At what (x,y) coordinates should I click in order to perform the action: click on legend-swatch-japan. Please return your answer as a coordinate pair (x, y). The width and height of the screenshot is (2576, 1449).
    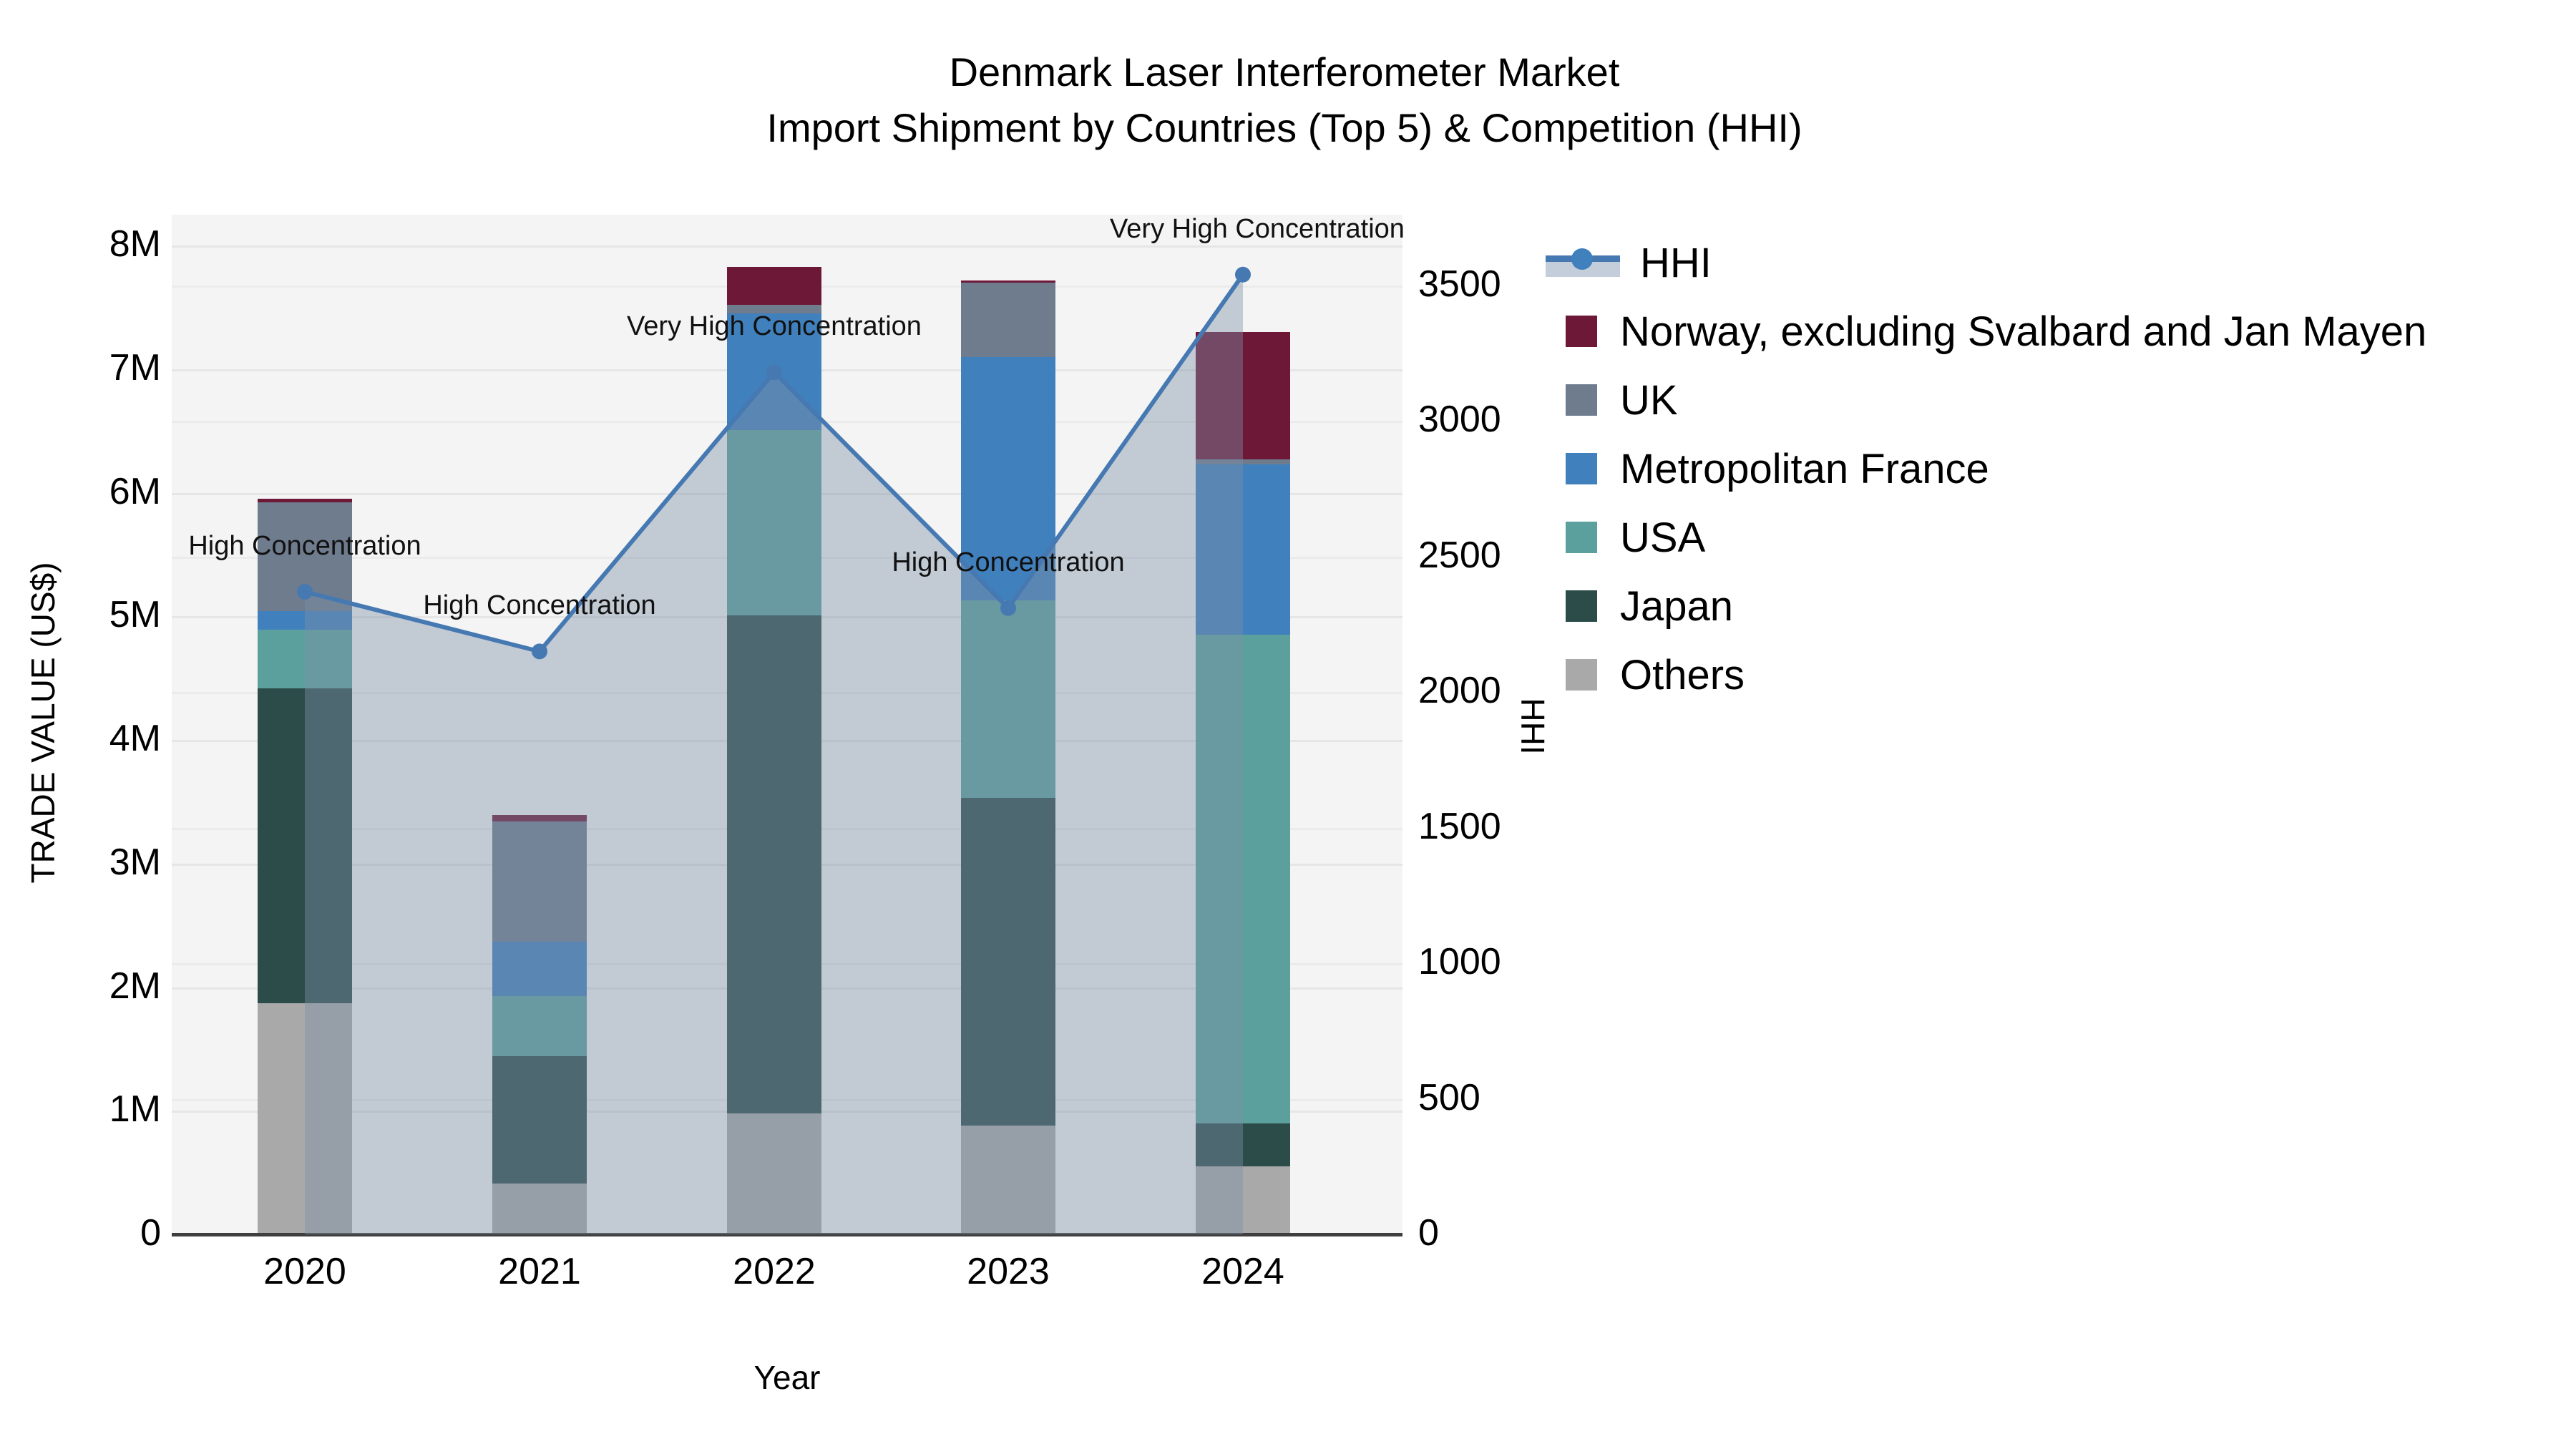
    Looking at the image, I should click on (1581, 606).